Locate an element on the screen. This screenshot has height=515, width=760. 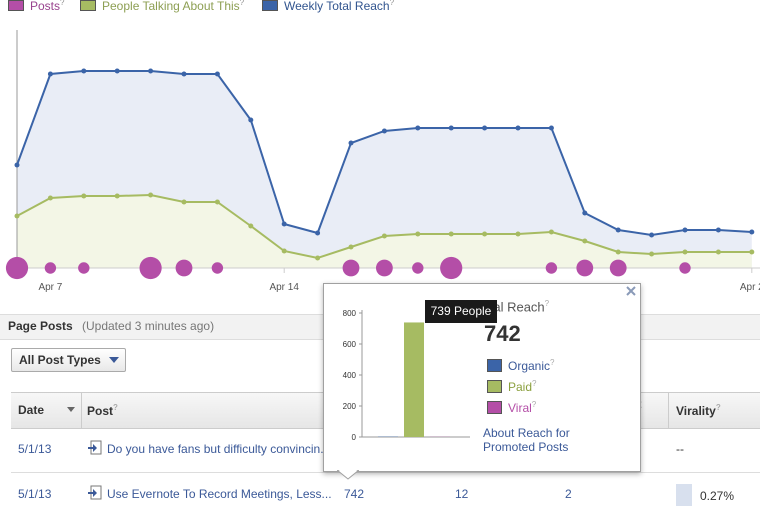
y-tick-label: 0 is located at coordinates (354, 437).